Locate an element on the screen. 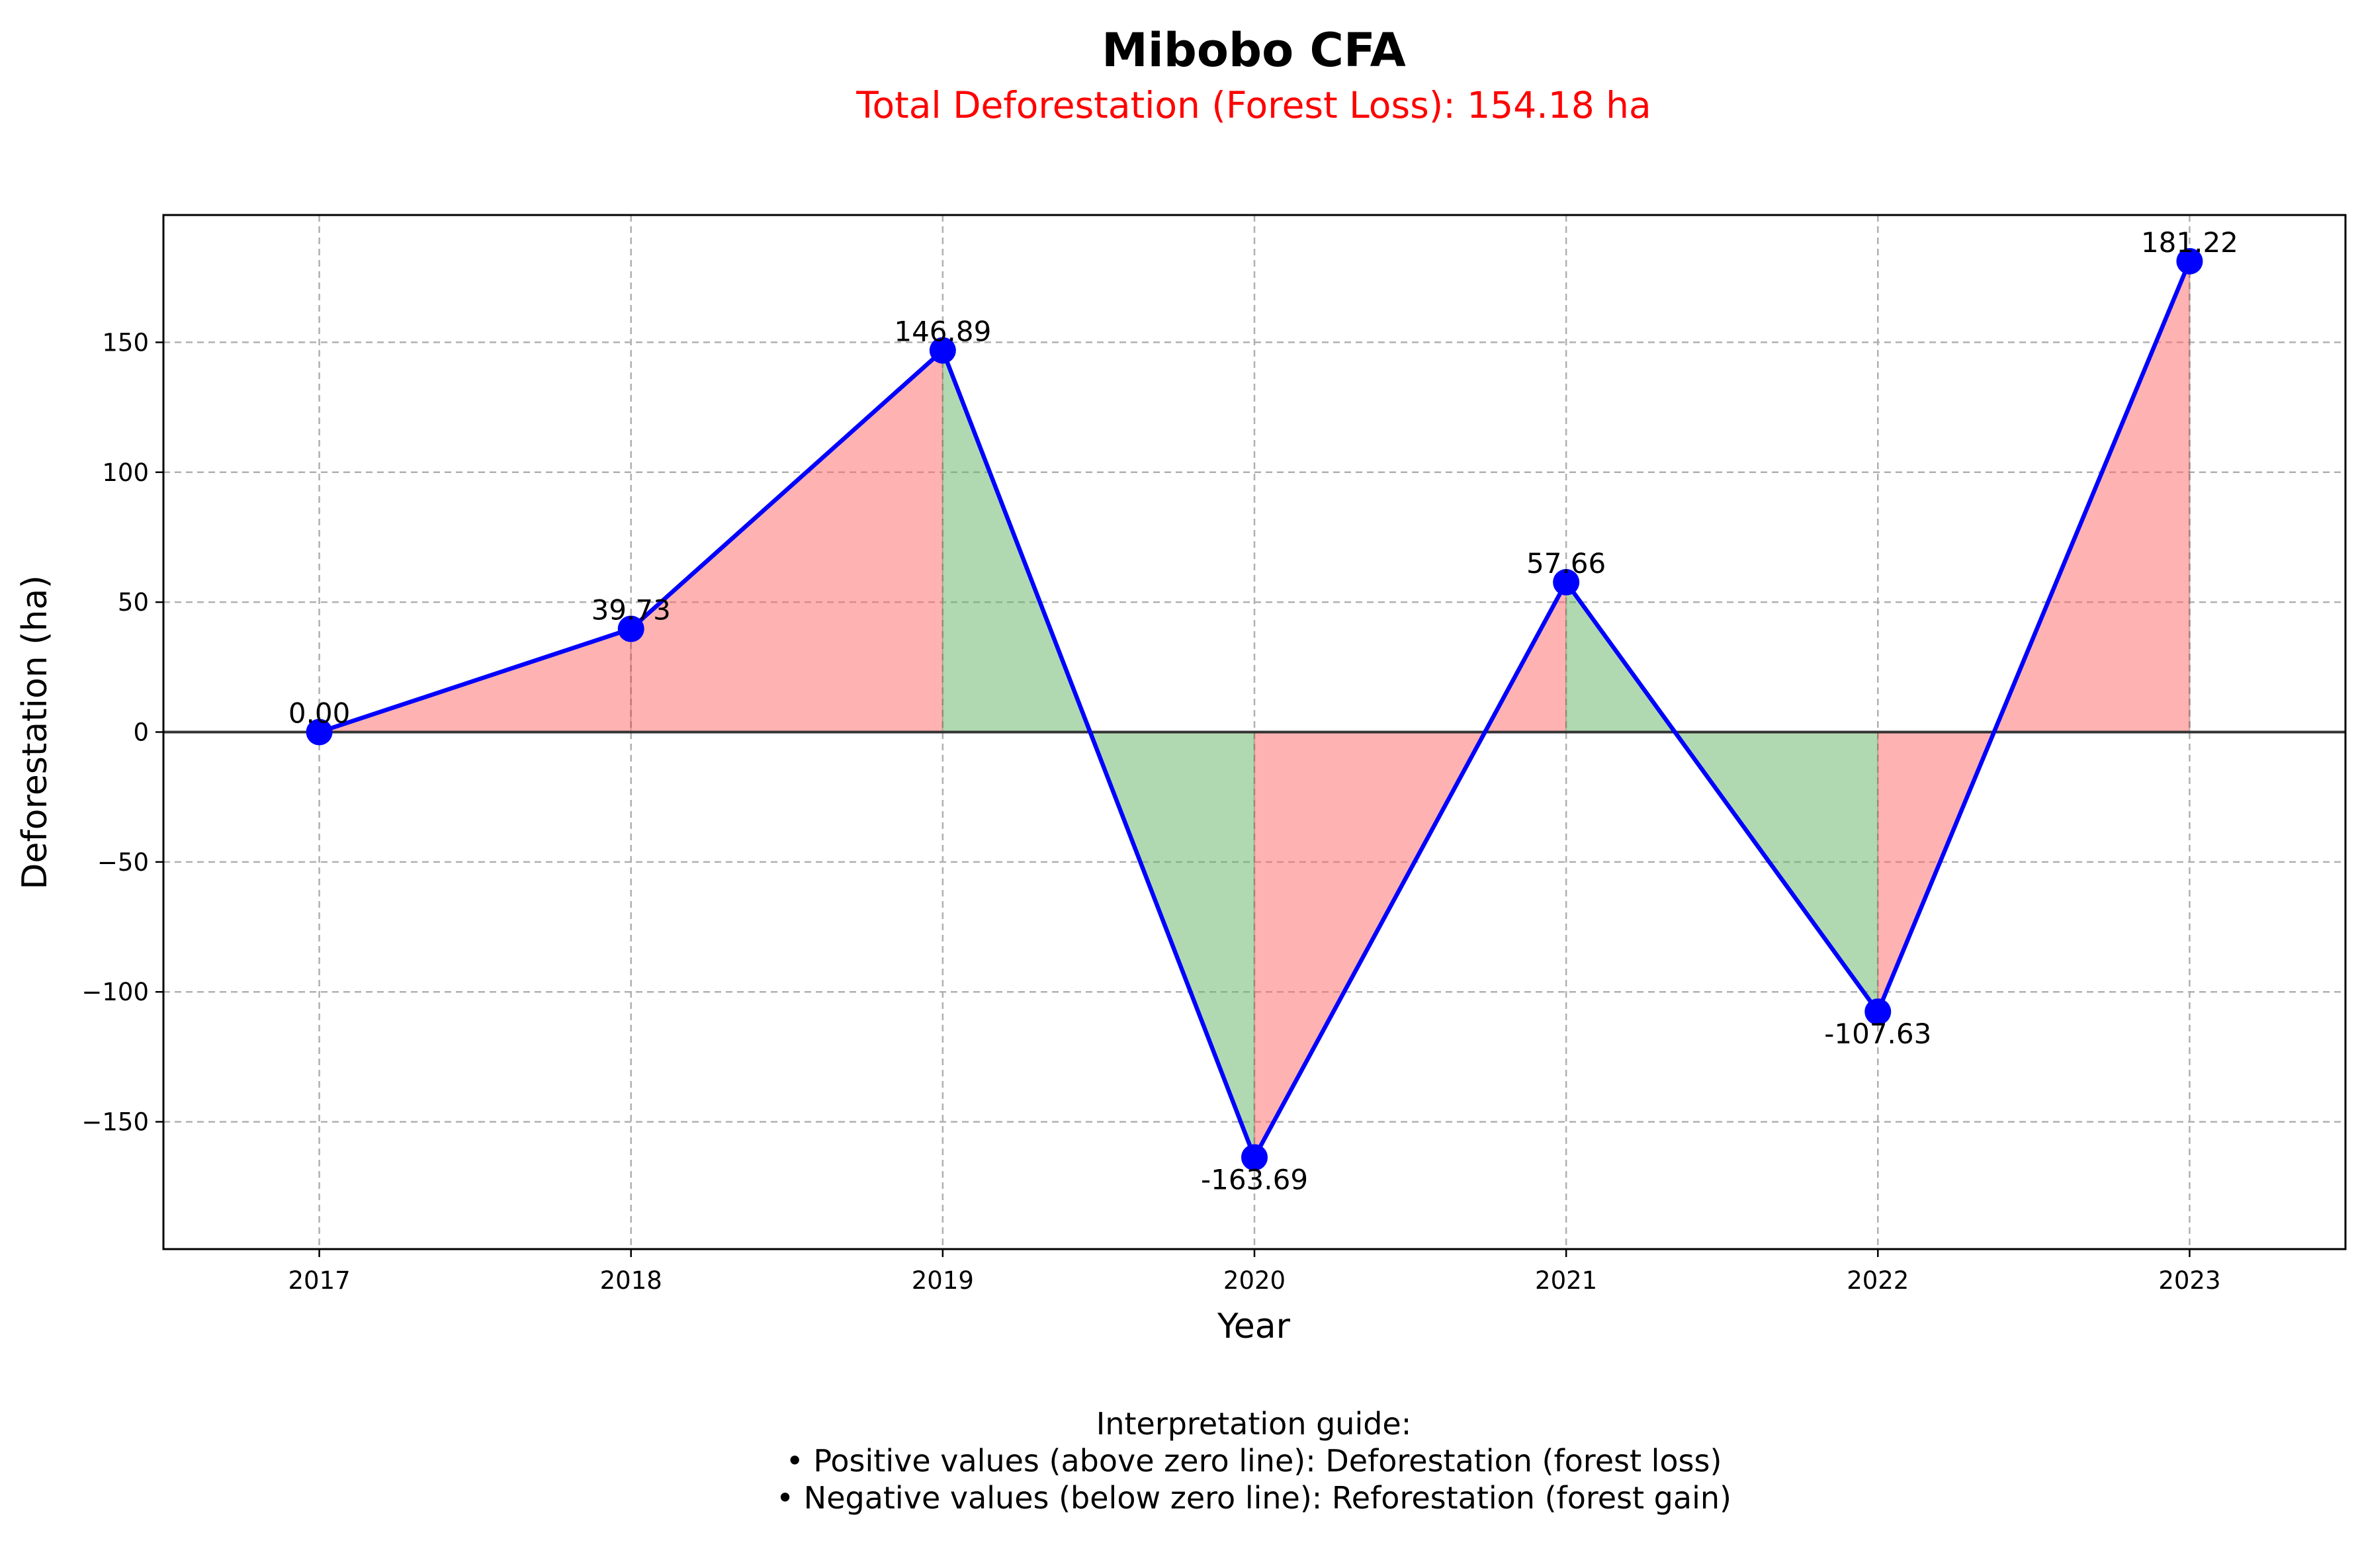  data-point-2023 is located at coordinates (2189, 261).